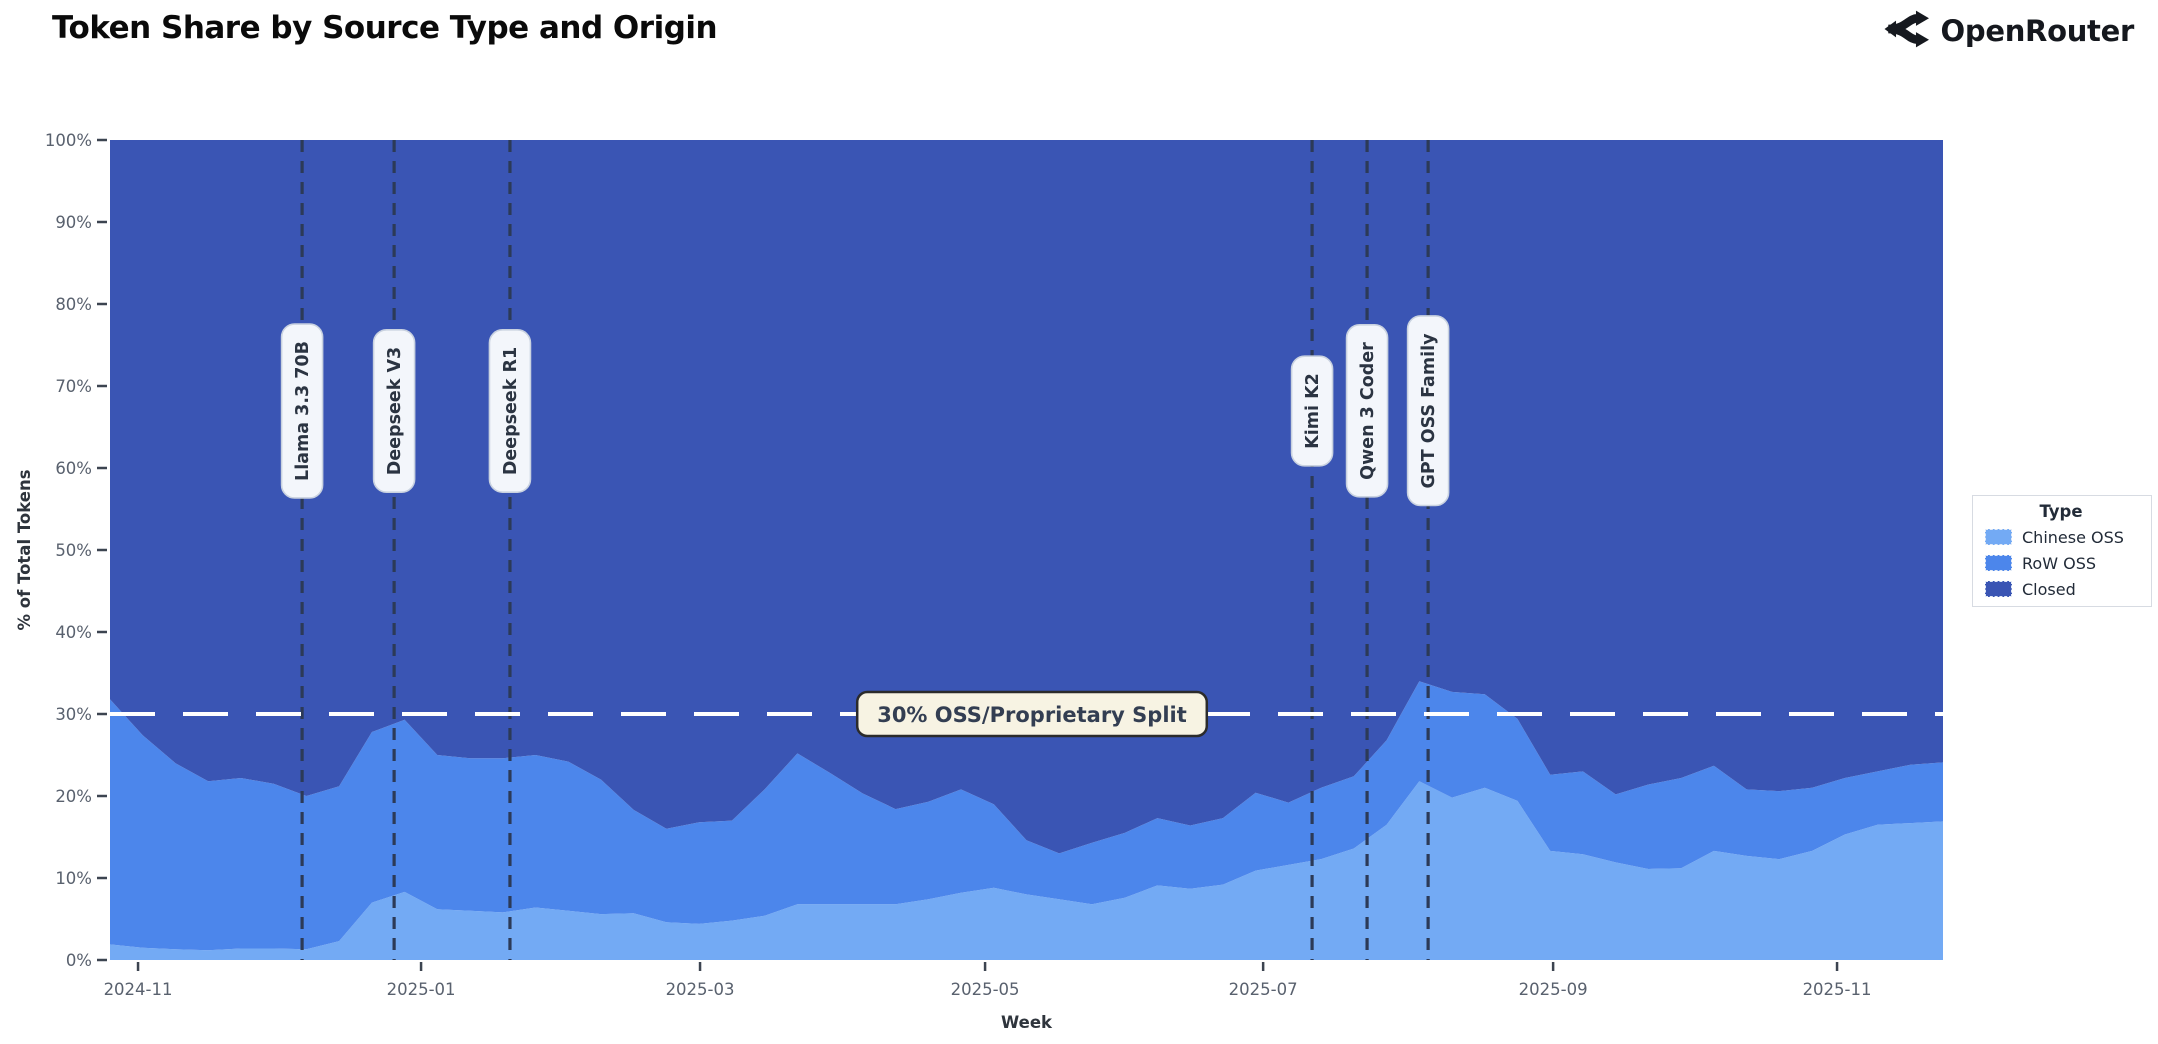  What do you see at coordinates (73, 632) in the screenshot?
I see `y-tick-label: 40%` at bounding box center [73, 632].